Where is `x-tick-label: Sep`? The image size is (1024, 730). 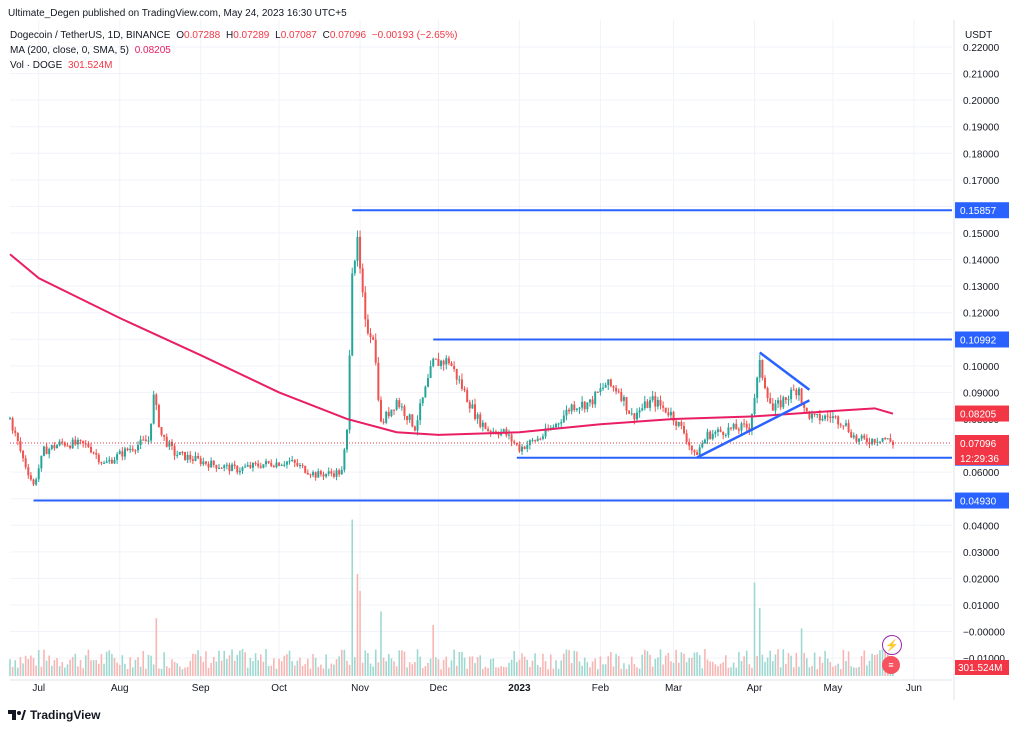 x-tick-label: Sep is located at coordinates (201, 688).